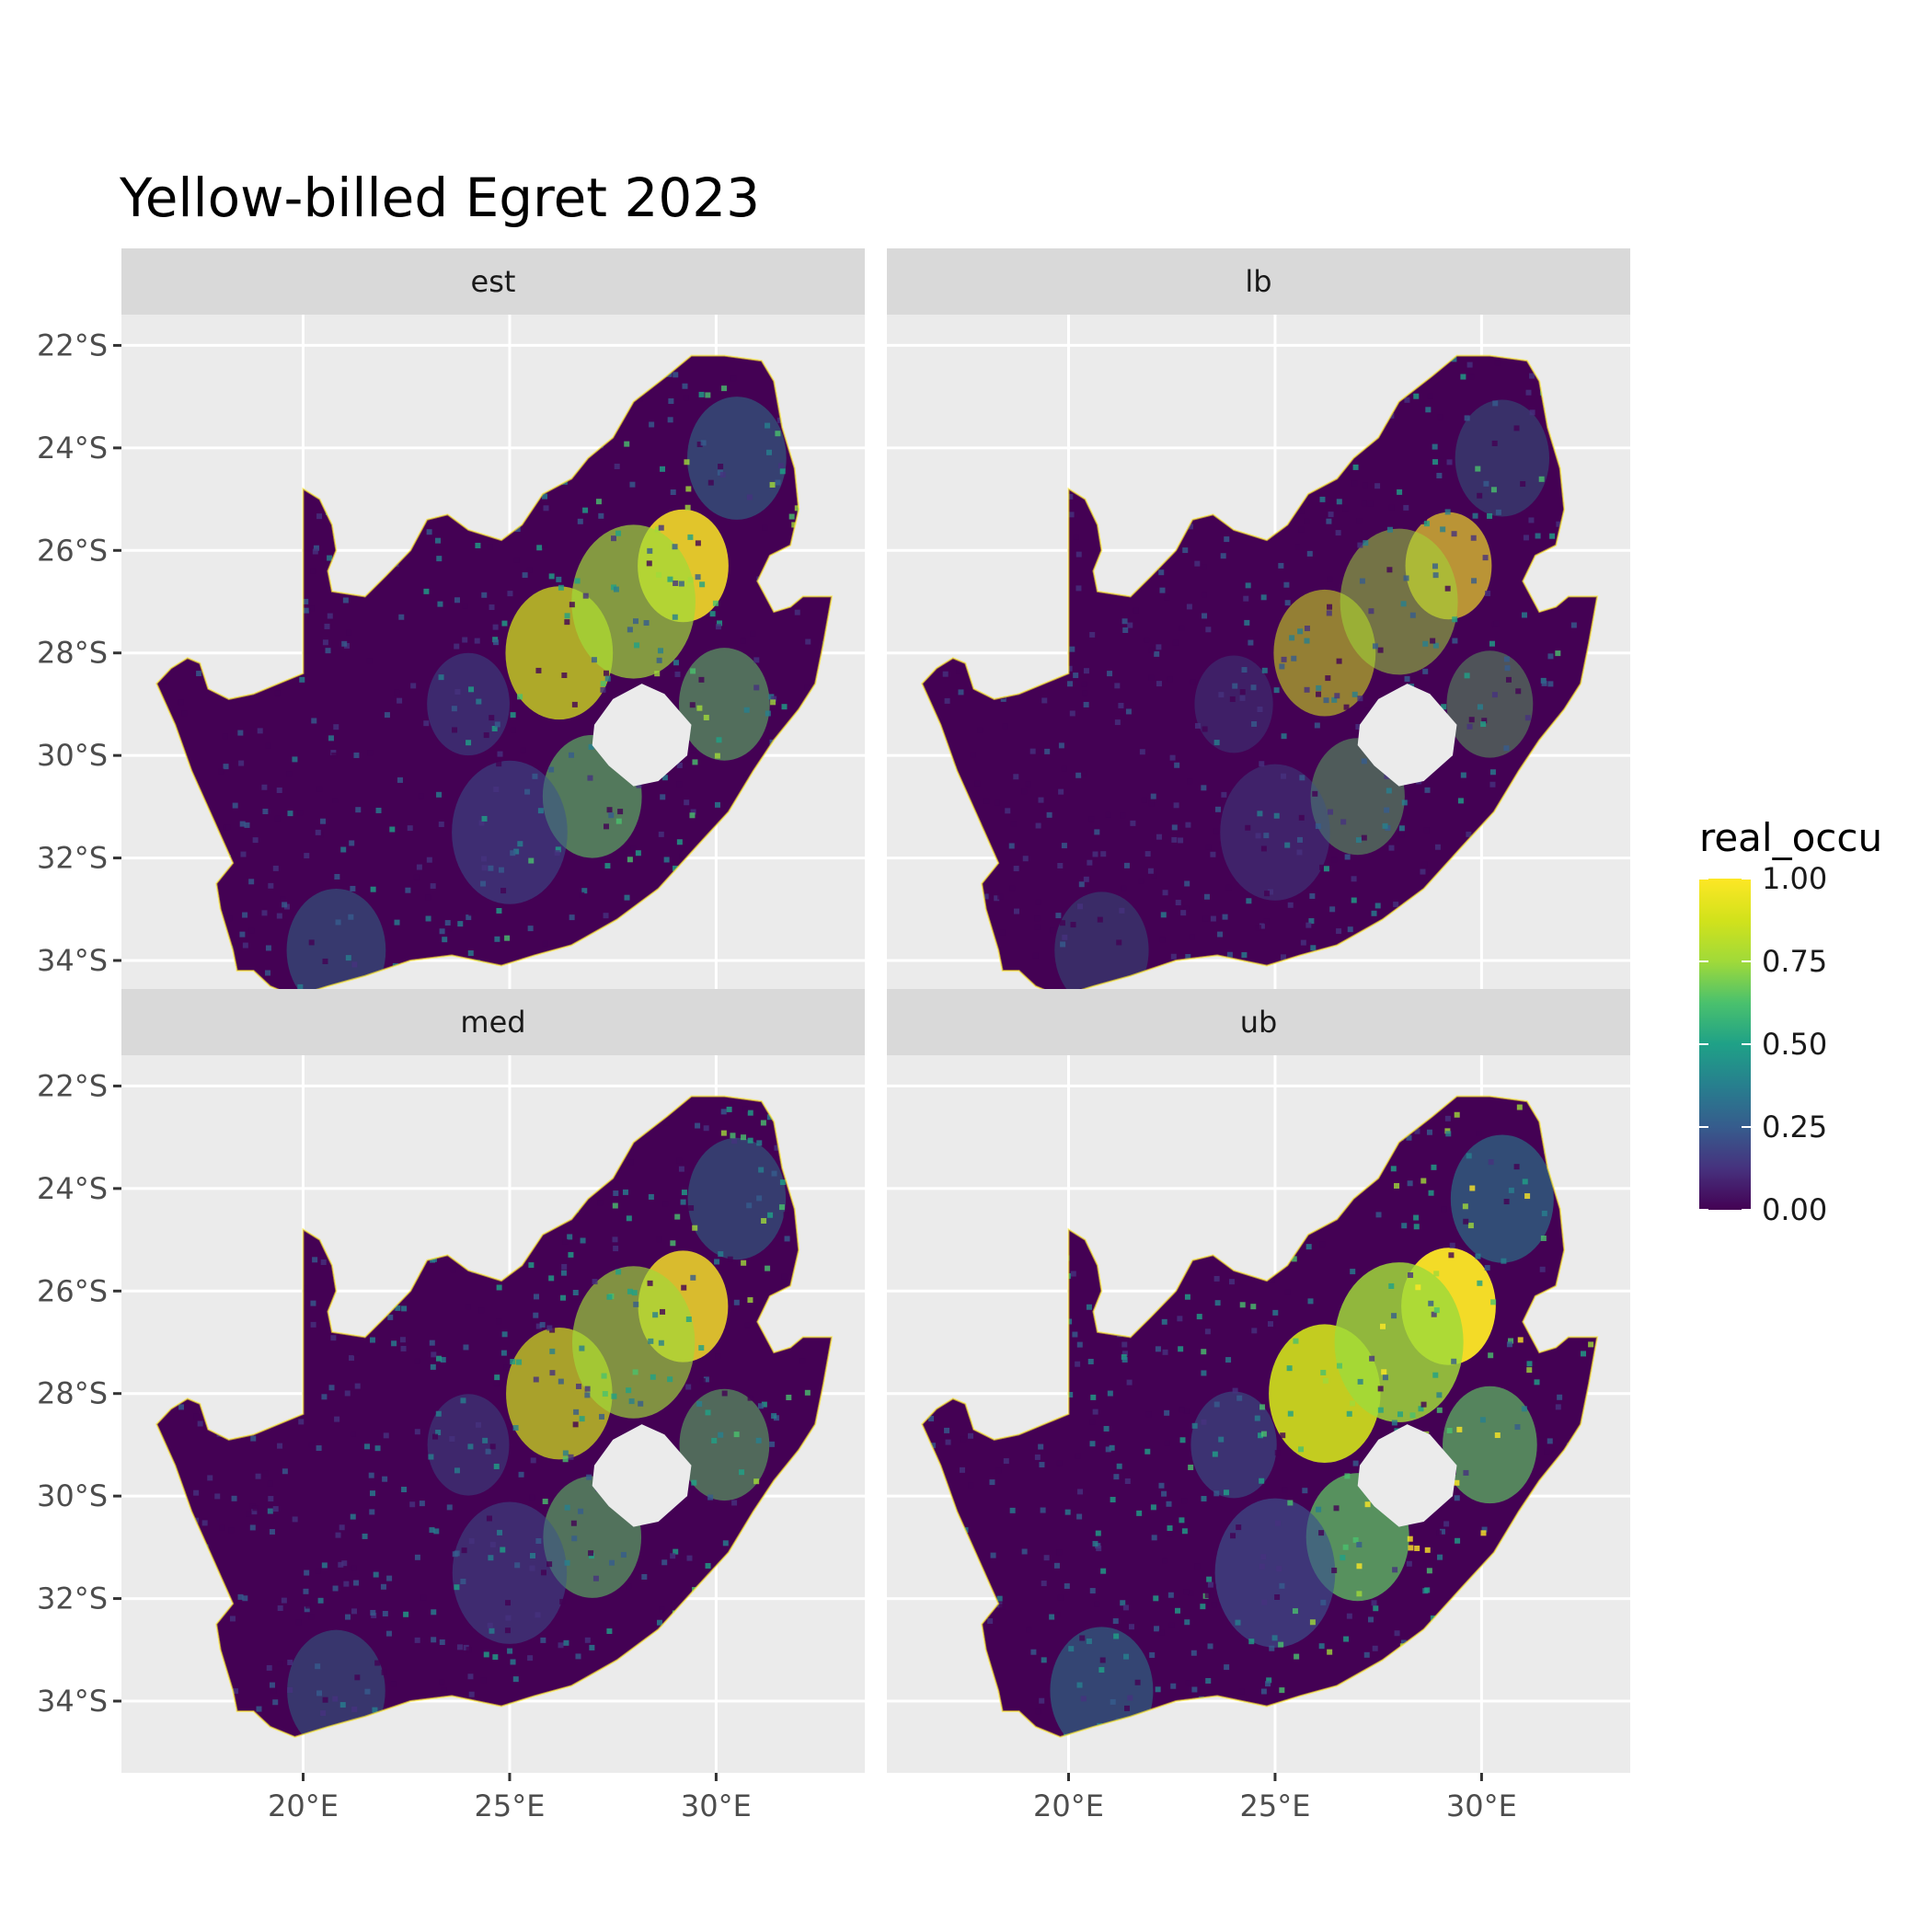 The image size is (1932, 1932). What do you see at coordinates (1068, 1805) in the screenshot?
I see `x-tick-label: 20°E` at bounding box center [1068, 1805].